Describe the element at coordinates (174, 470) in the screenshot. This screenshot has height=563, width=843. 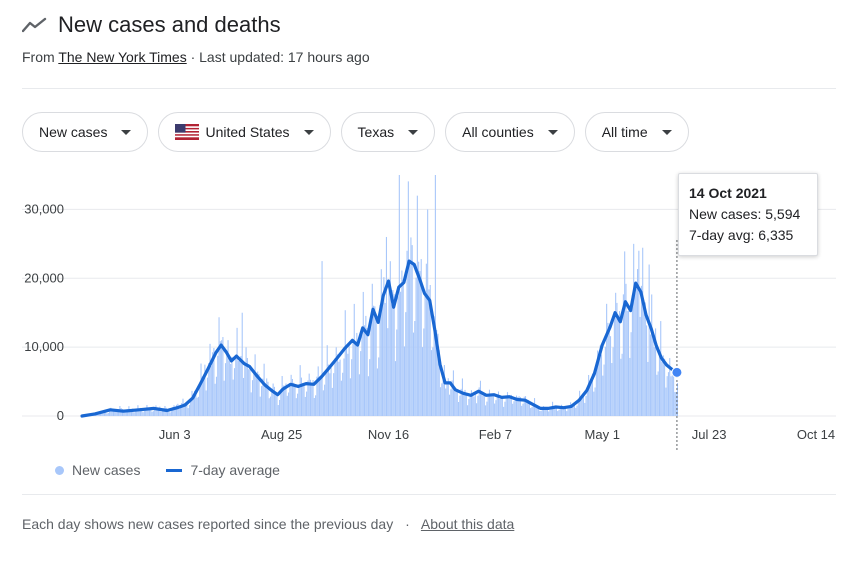
I see `legend-avg-swatch` at that location.